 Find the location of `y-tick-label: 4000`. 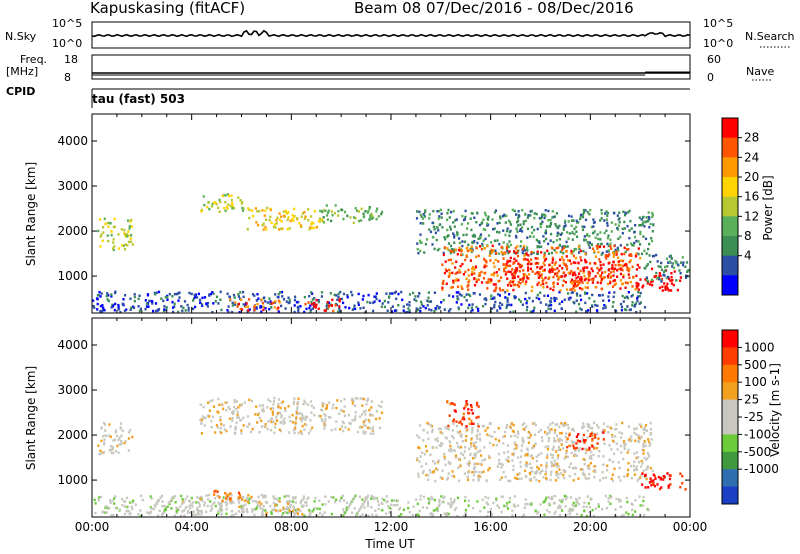

y-tick-label: 4000 is located at coordinates (72, 345).